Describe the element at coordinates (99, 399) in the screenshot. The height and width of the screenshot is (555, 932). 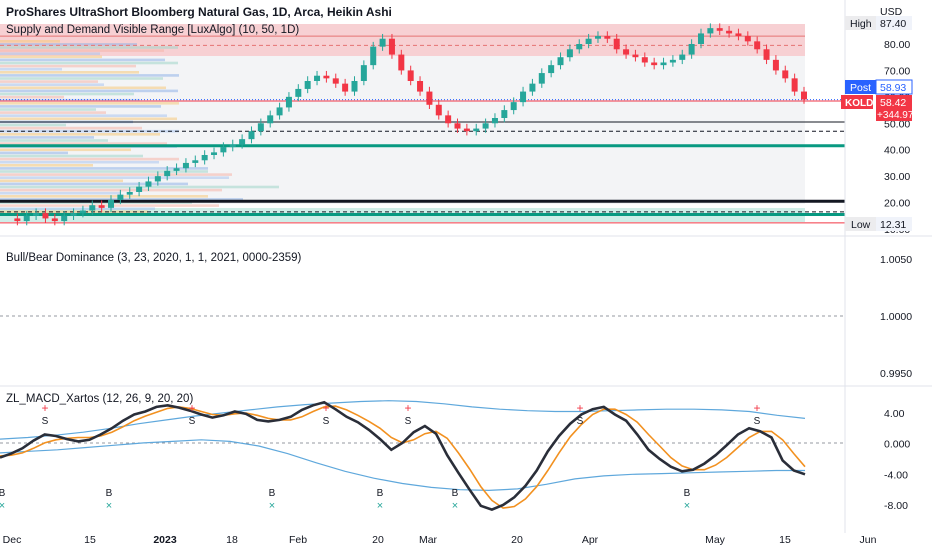
I see `macd-title: ZL_MACD_Xartos (12, 26, 9, 20, 20)` at that location.